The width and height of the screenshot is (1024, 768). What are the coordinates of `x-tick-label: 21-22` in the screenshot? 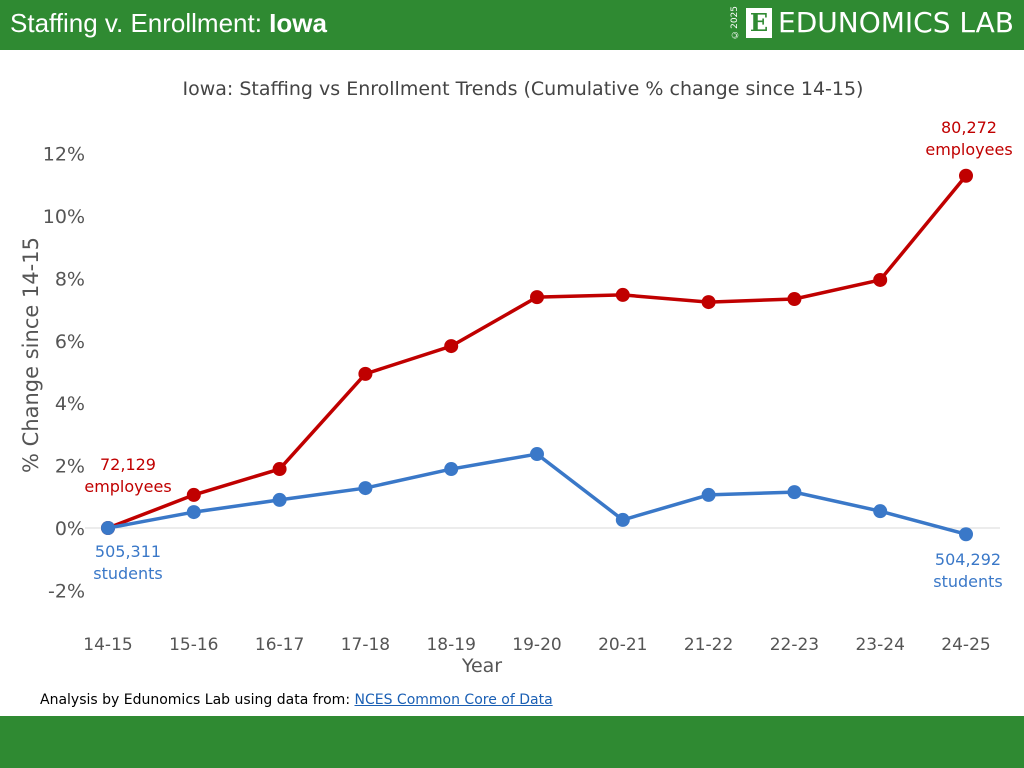 It's located at (708, 645).